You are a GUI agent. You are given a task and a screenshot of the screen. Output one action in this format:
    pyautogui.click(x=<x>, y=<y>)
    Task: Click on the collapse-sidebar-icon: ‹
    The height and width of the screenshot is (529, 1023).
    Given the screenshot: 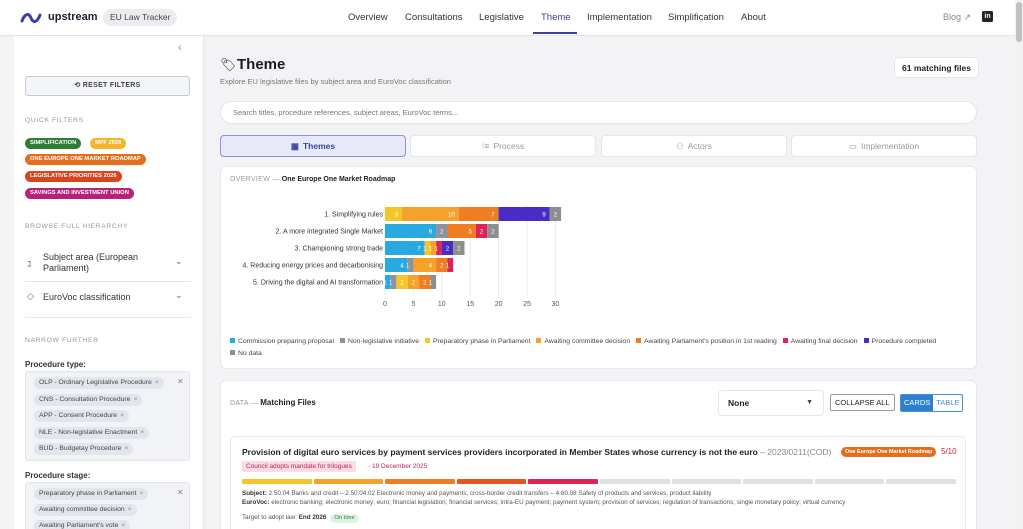 What is the action you would take?
    pyautogui.click(x=180, y=48)
    